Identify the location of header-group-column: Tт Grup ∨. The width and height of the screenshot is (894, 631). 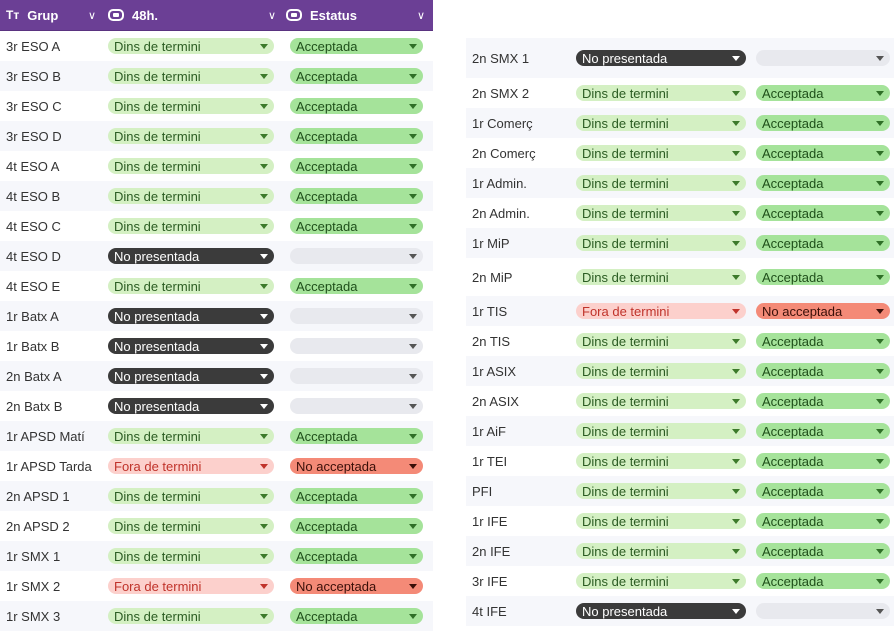
(52, 15).